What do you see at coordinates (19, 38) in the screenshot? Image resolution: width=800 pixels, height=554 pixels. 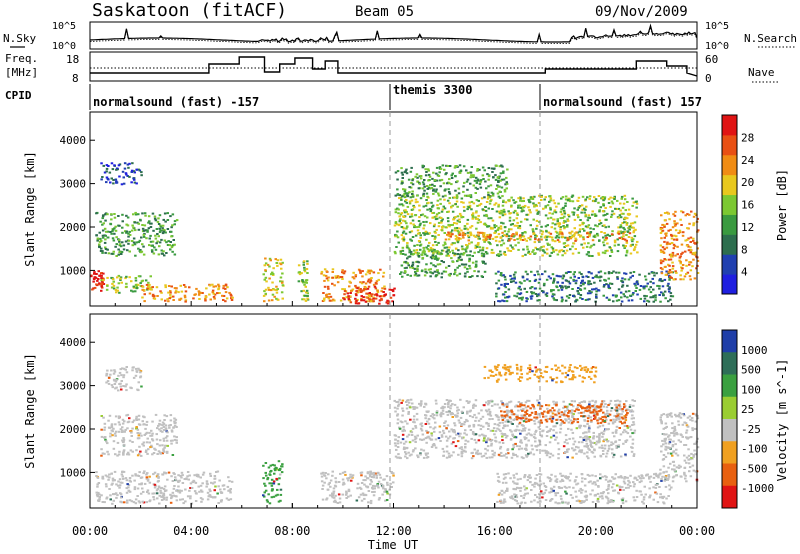 I see `noise-left-label: N.Sky` at bounding box center [19, 38].